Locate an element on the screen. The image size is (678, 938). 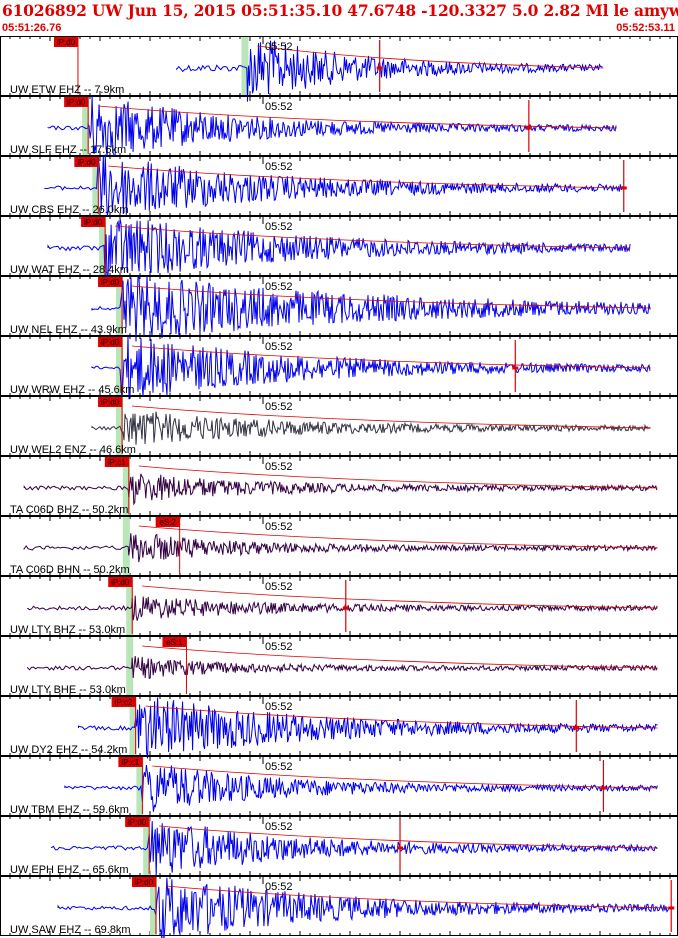
channel-label: UW TBM EHZ -- 59.6km is located at coordinates (69, 810).